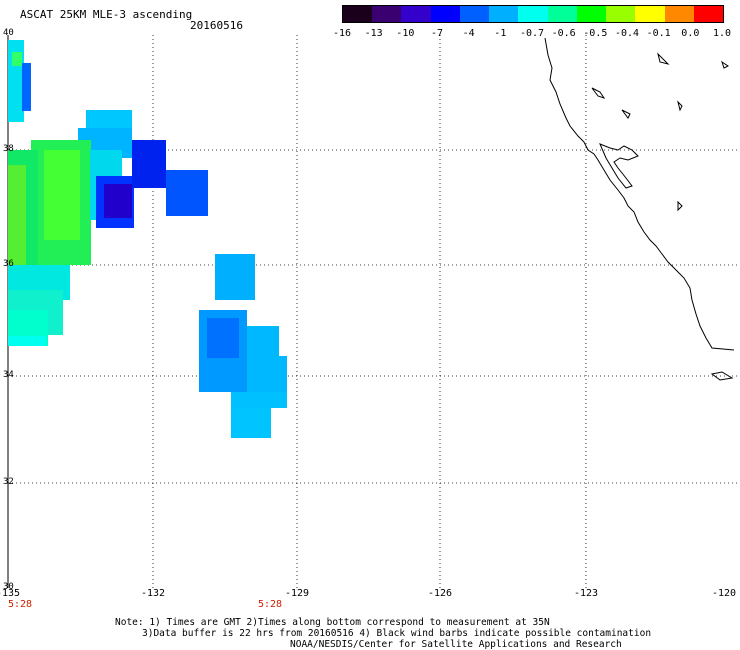  What do you see at coordinates (595, 33) in the screenshot?
I see `colorbar-label: -0.5` at bounding box center [595, 33].